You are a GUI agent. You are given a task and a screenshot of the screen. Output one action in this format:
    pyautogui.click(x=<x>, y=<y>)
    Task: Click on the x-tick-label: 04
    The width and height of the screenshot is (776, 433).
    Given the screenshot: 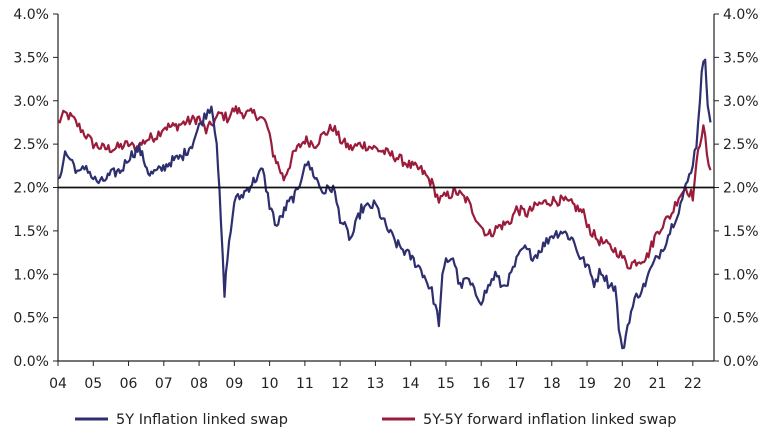 What is the action you would take?
    pyautogui.click(x=58, y=384)
    